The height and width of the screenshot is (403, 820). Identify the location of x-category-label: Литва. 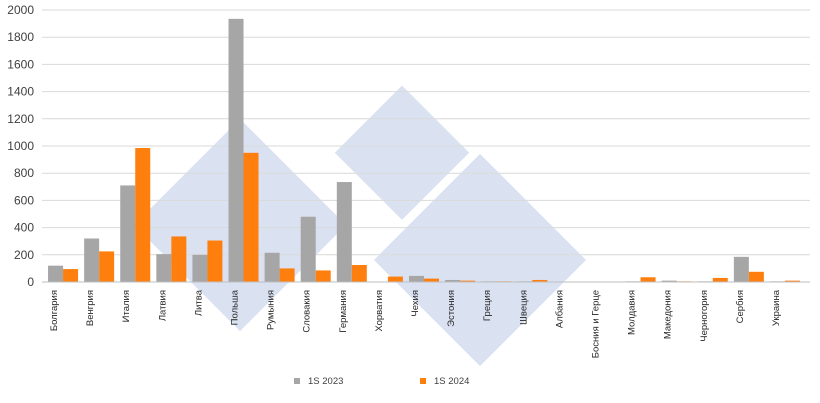
(198, 302).